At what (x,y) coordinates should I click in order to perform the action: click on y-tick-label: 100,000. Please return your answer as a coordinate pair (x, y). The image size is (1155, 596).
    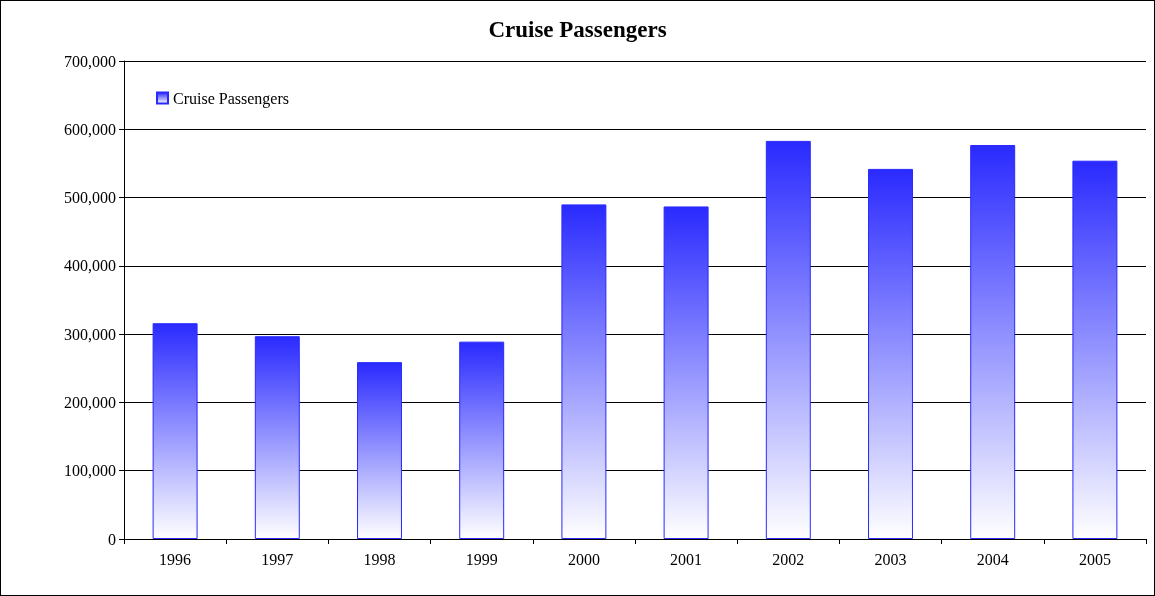
    Looking at the image, I should click on (90, 471).